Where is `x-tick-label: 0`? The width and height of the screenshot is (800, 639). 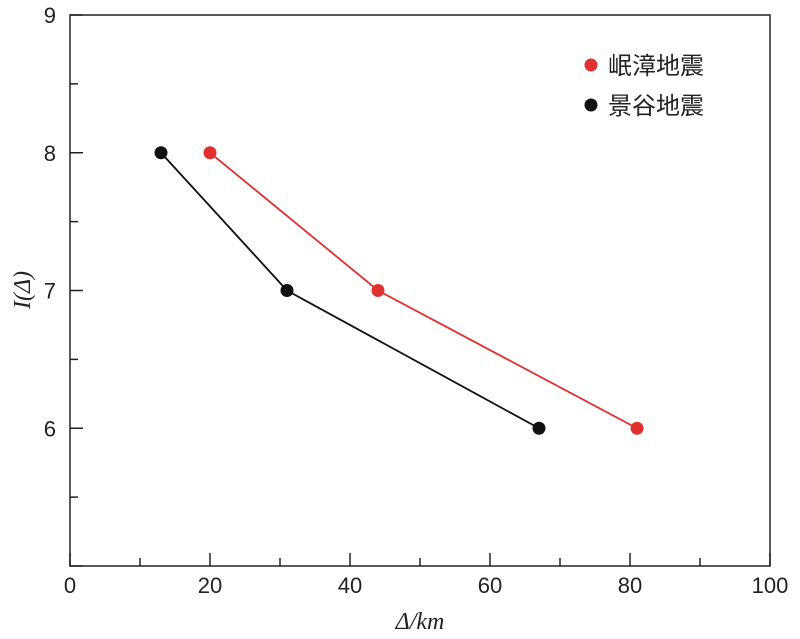
x-tick-label: 0 is located at coordinates (70, 585).